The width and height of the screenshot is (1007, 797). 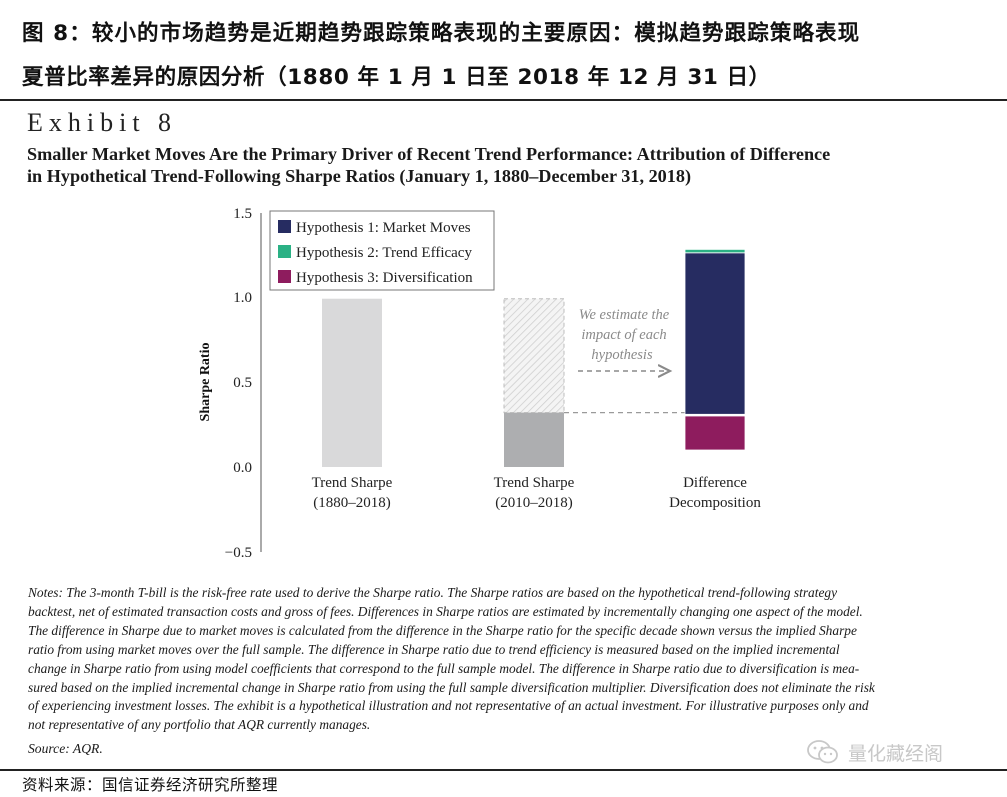 I want to click on exhibit-label-text: Exhibit 8, so click(x=102, y=122).